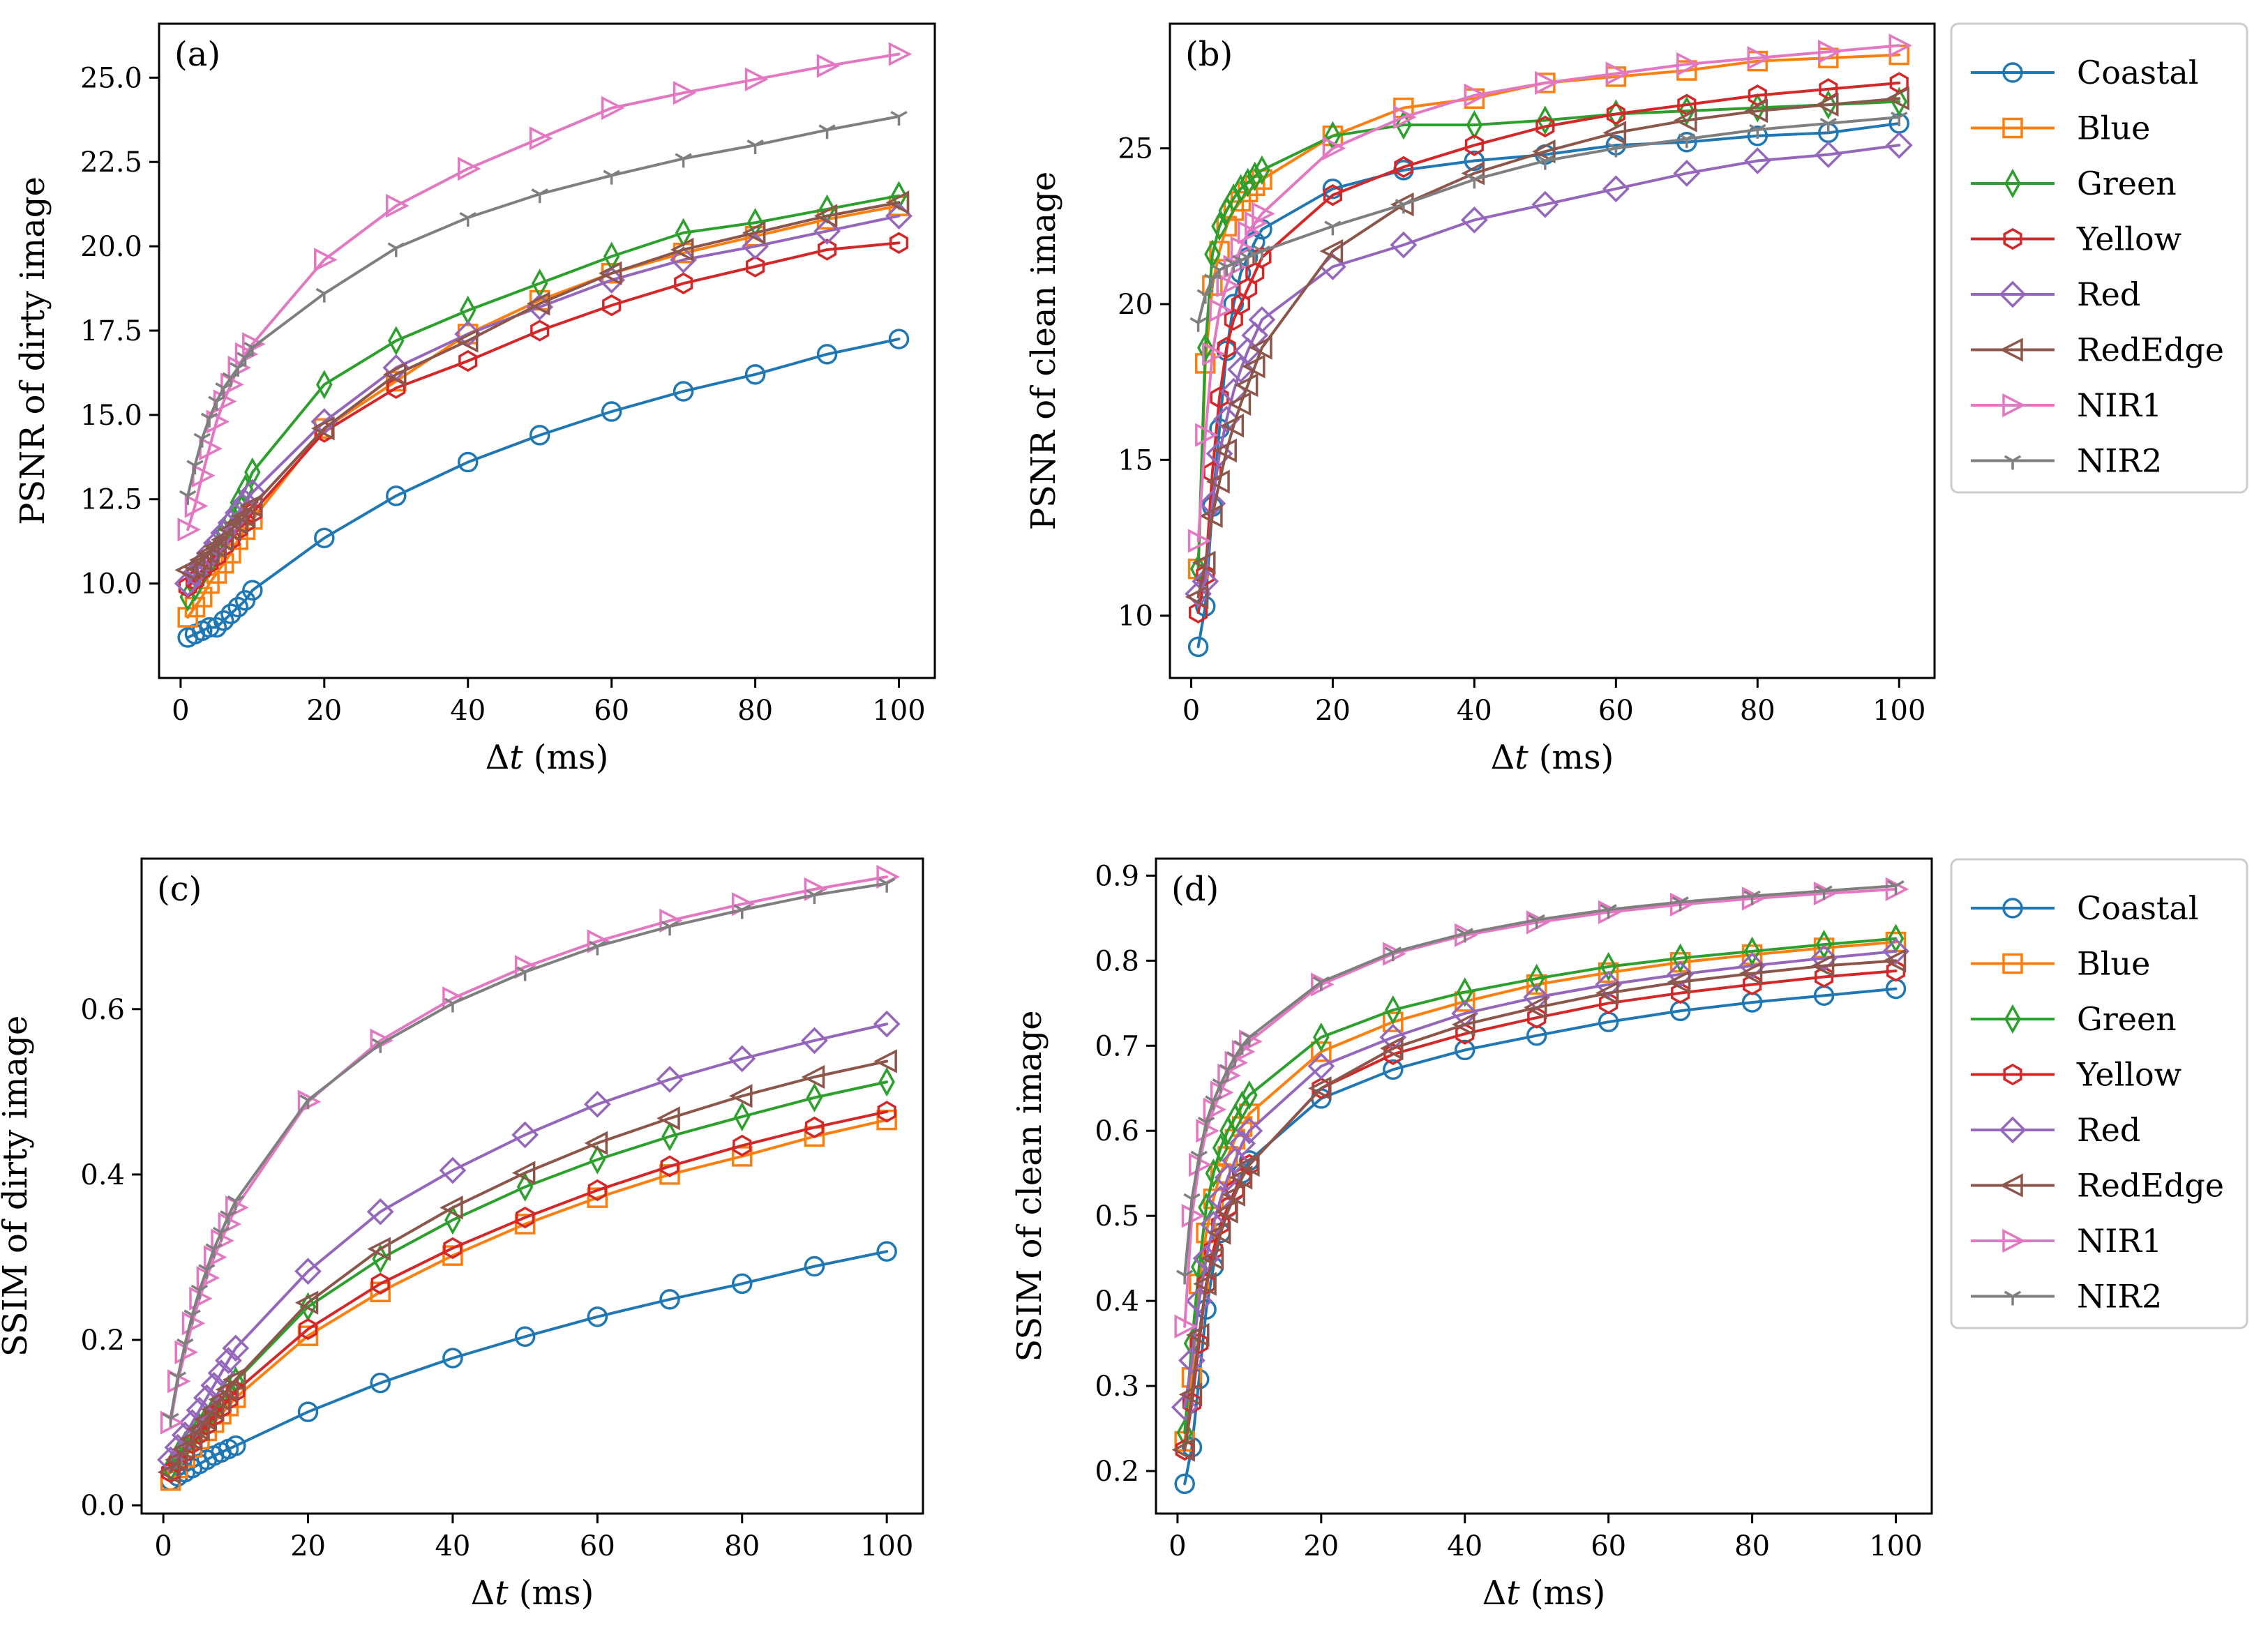 The image size is (2268, 1644). Describe the element at coordinates (1135, 149) in the screenshot. I see `y-tick-label: 25` at that location.